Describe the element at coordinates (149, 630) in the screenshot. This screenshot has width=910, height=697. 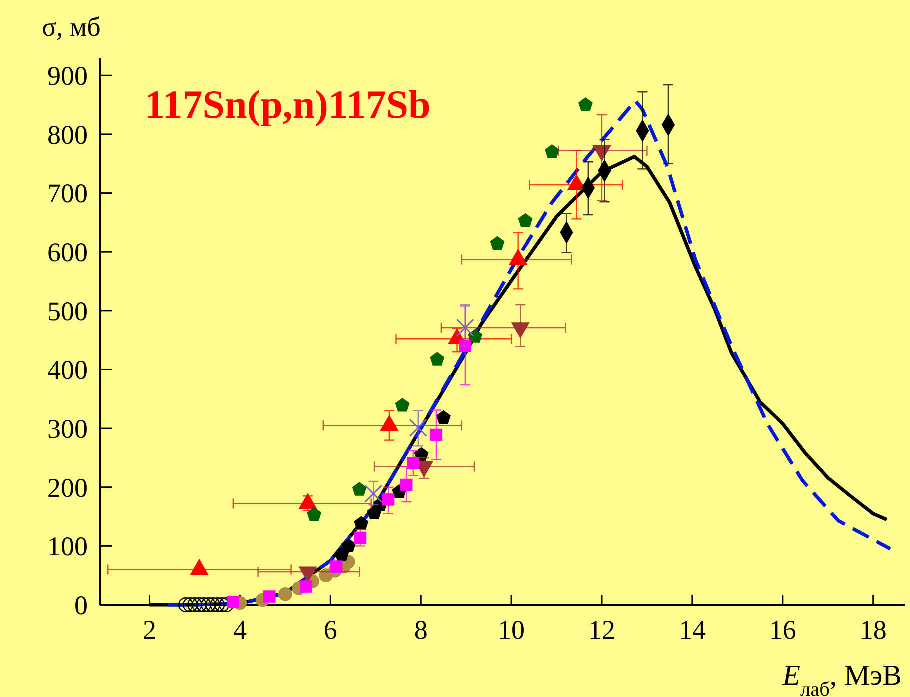
I see `x-tick-label: 2` at that location.